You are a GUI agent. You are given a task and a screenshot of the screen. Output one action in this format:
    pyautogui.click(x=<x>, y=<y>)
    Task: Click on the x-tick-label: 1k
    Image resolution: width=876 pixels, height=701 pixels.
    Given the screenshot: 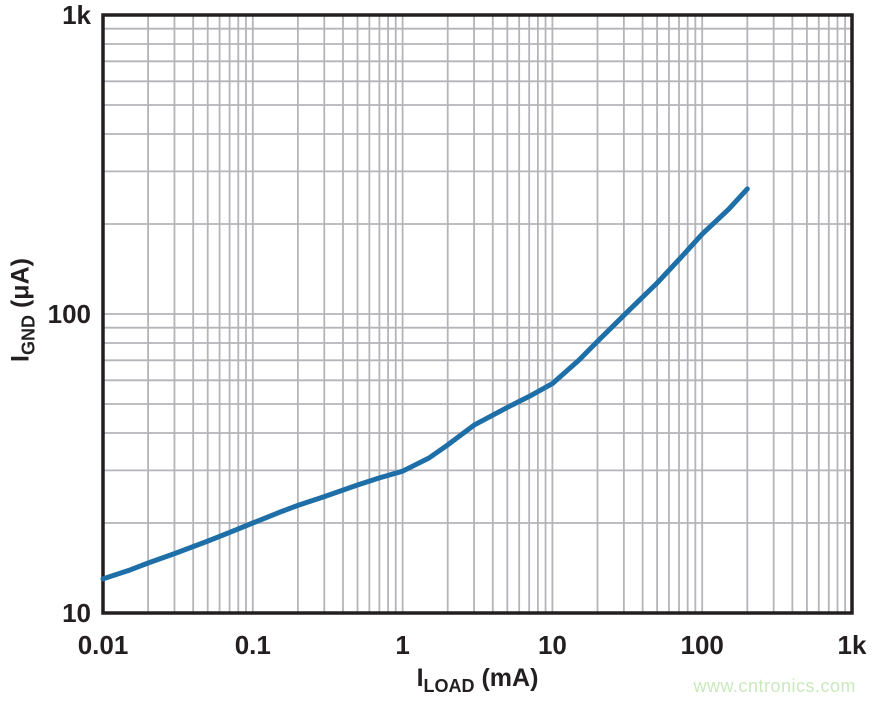 What is the action you would take?
    pyautogui.click(x=852, y=645)
    